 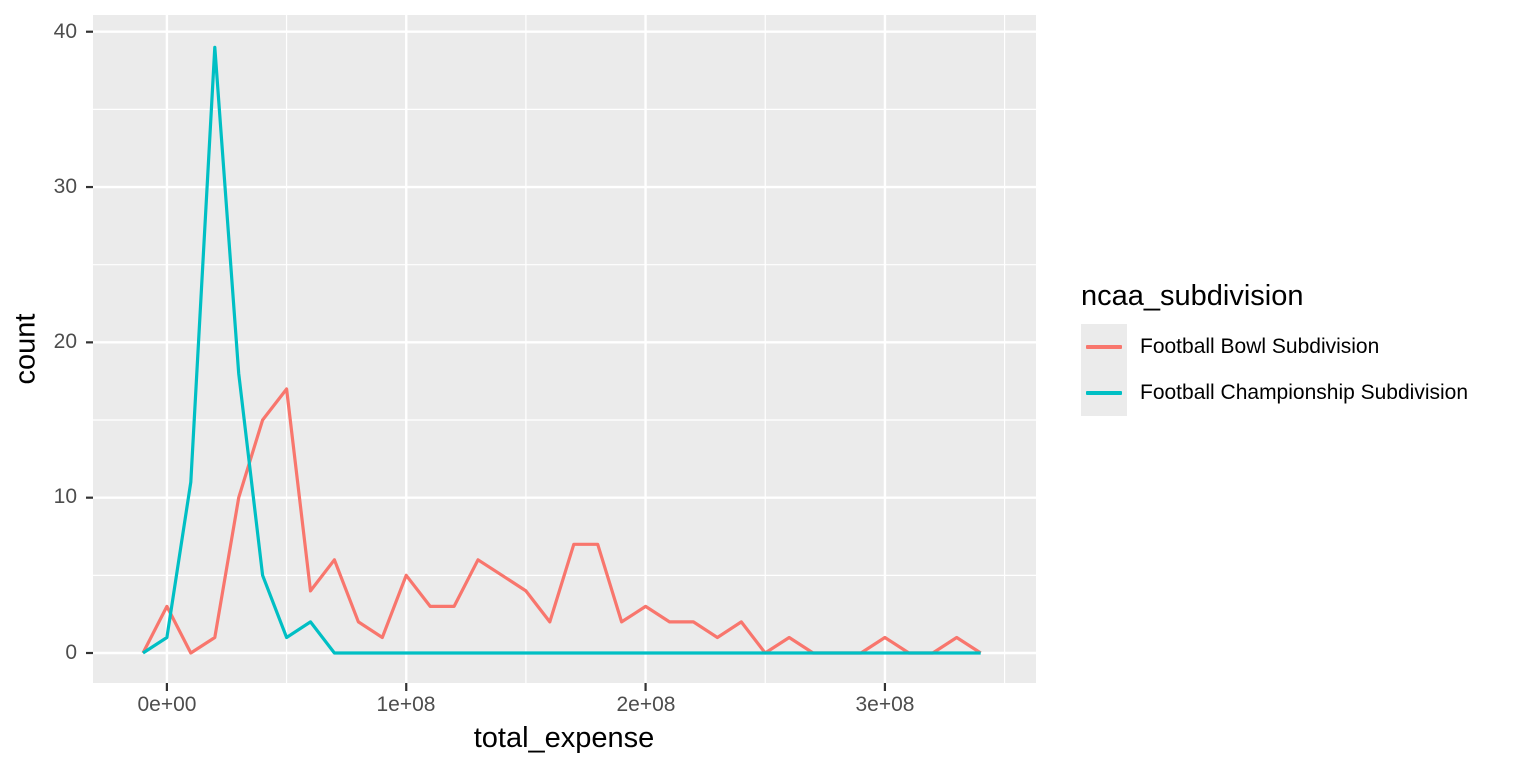 What do you see at coordinates (65, 186) in the screenshot?
I see `y-tick-label-30: 30` at bounding box center [65, 186].